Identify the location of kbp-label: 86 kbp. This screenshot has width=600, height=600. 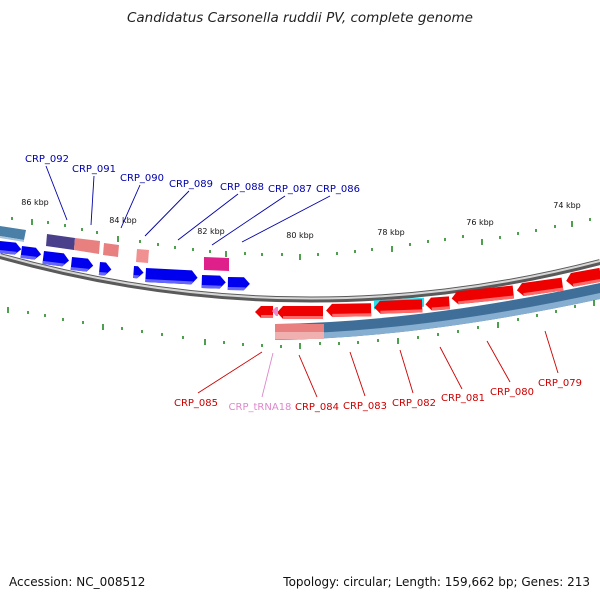
(35, 202).